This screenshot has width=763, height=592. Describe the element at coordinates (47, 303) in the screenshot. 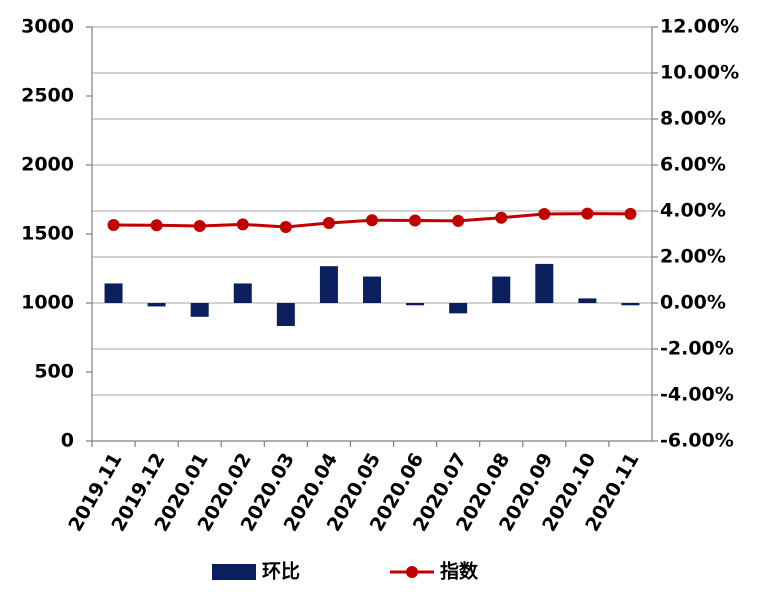

I see `y-tick-label: 1000` at that location.